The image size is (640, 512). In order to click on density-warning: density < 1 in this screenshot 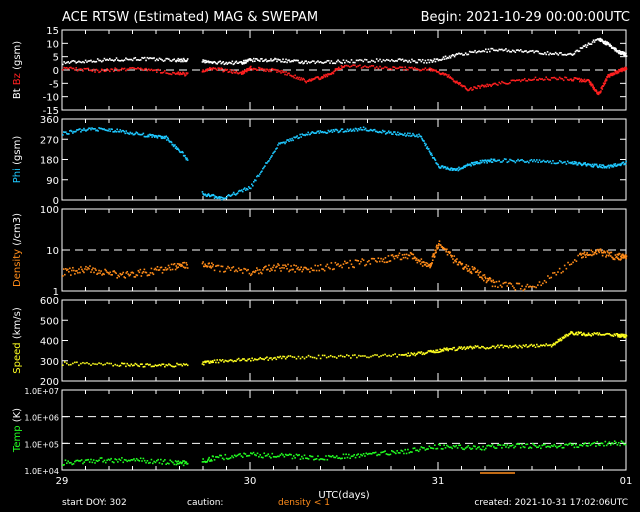, I will do `click(304, 503)`.